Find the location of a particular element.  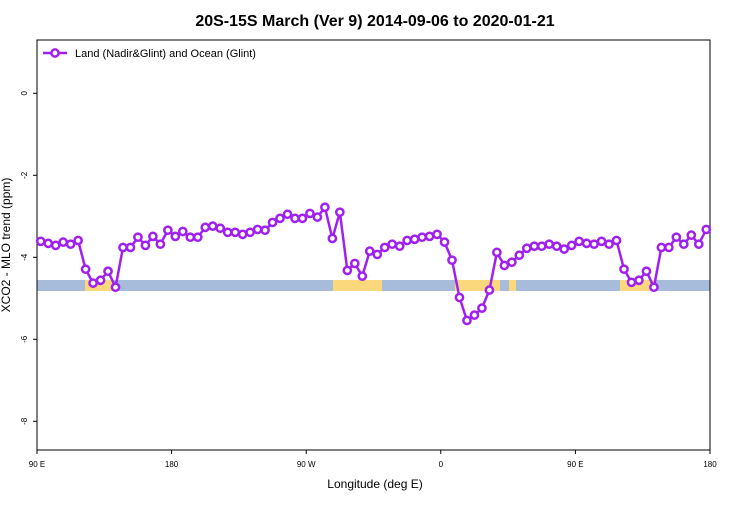

y-tick-label: -6 is located at coordinates (24, 339).